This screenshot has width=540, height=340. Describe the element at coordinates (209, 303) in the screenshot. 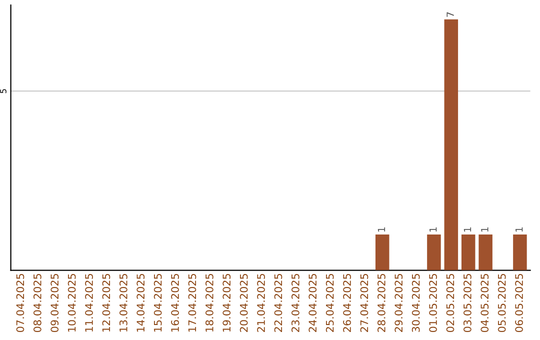

I see `x-tick-label: 18.04.2025` at that location.